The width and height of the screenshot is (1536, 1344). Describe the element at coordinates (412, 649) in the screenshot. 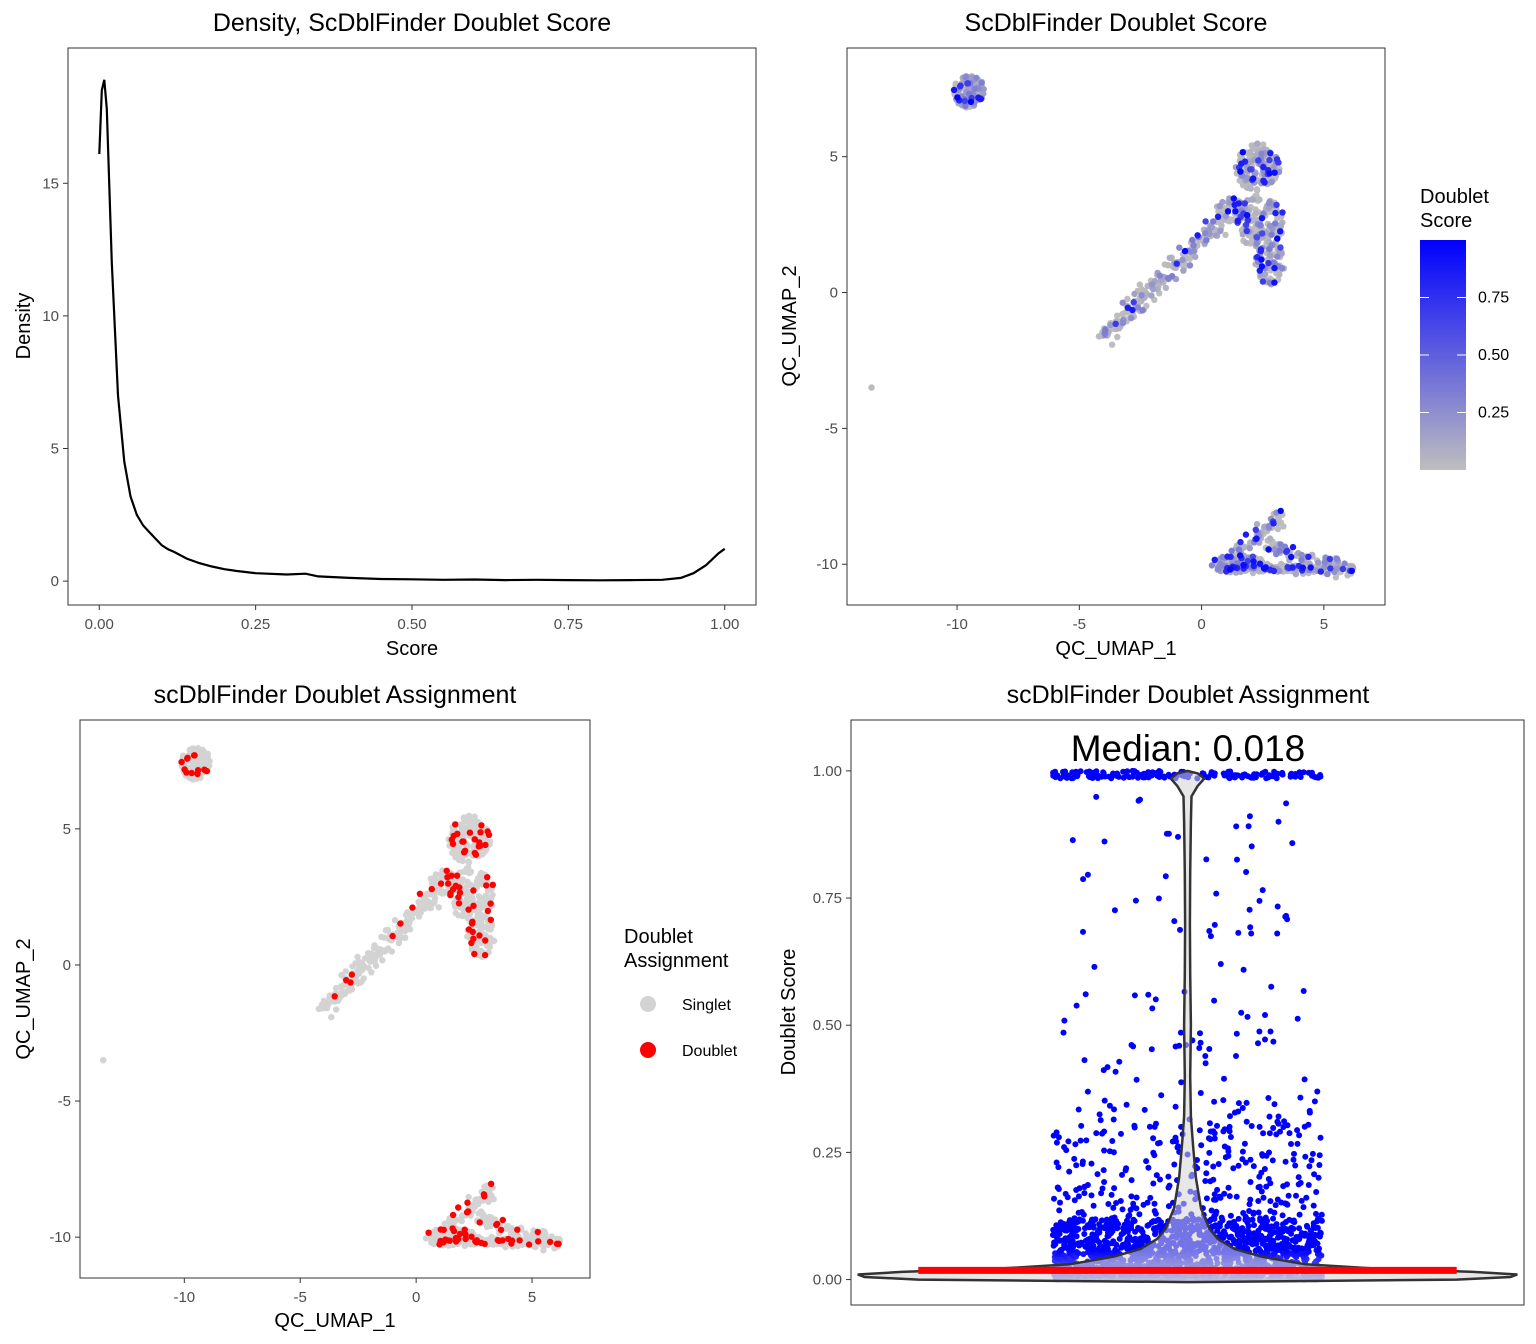

I see `density-xlabel: Score` at that location.